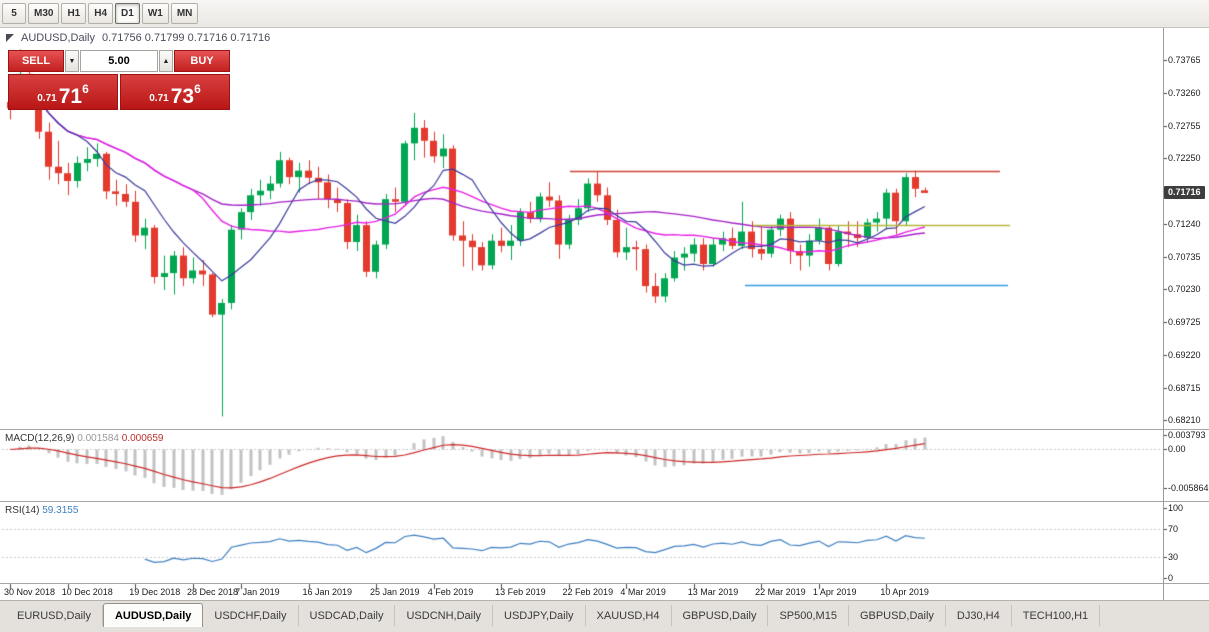 The width and height of the screenshot is (1209, 632). What do you see at coordinates (808, 615) in the screenshot?
I see `chart-tab: SP500,M15` at bounding box center [808, 615].